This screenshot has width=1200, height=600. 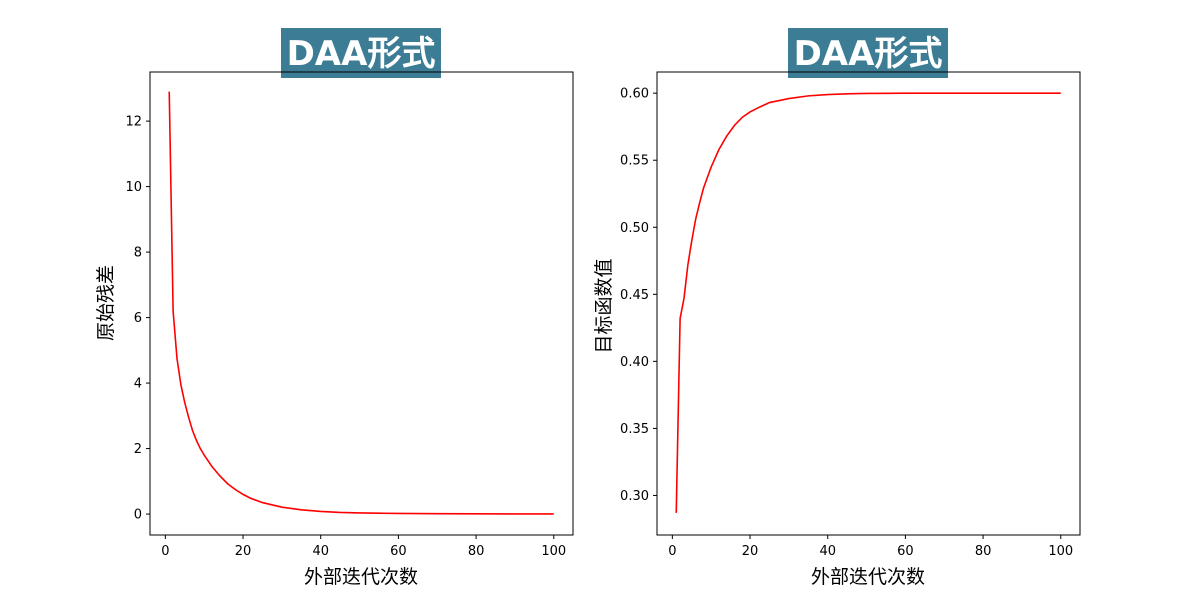 I want to click on y-tick-label: 0.30, so click(x=634, y=496).